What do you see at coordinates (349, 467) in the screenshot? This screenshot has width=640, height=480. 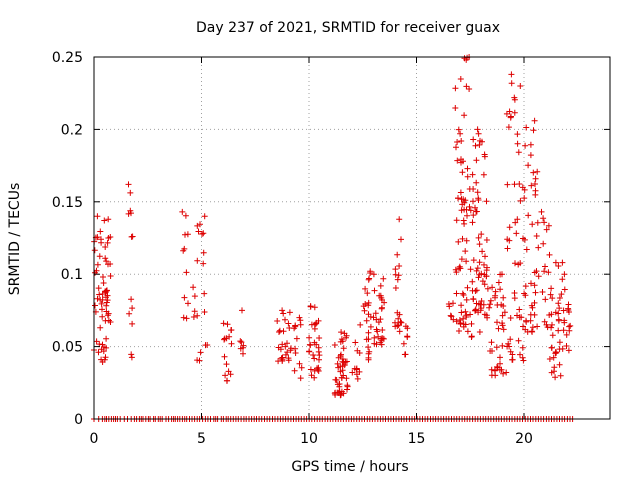 I see `x-axis-label: GPS time / hours` at bounding box center [349, 467].